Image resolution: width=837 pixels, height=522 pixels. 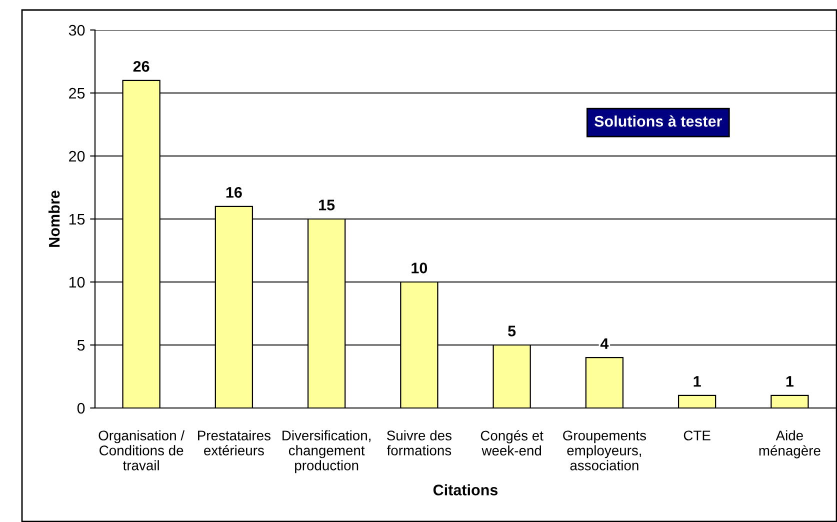 What do you see at coordinates (327, 205) in the screenshot?
I see `data-label: 15` at bounding box center [327, 205].